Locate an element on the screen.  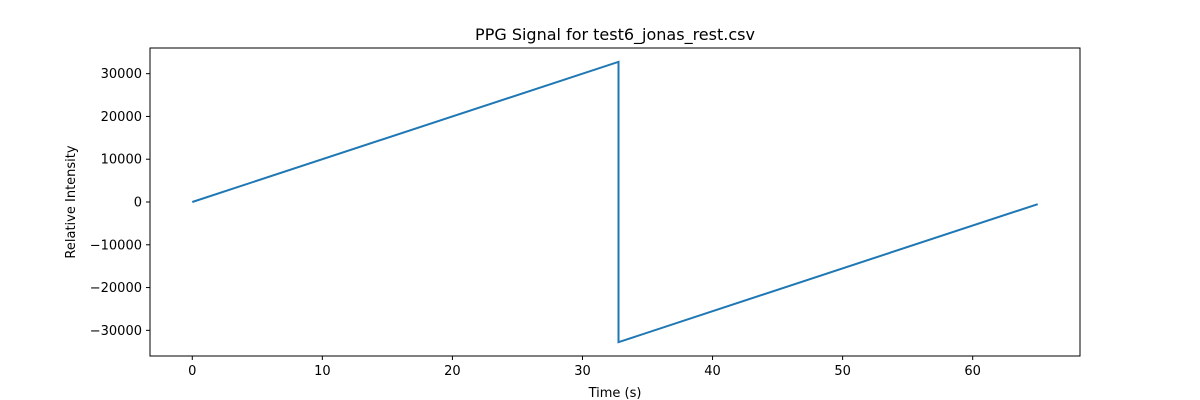
x-tick-label: 50 is located at coordinates (842, 371).